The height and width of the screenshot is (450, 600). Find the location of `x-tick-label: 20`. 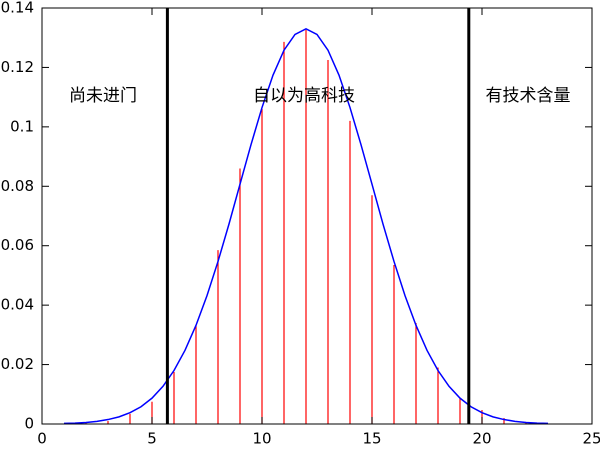

x-tick-label: 20 is located at coordinates (481, 439).